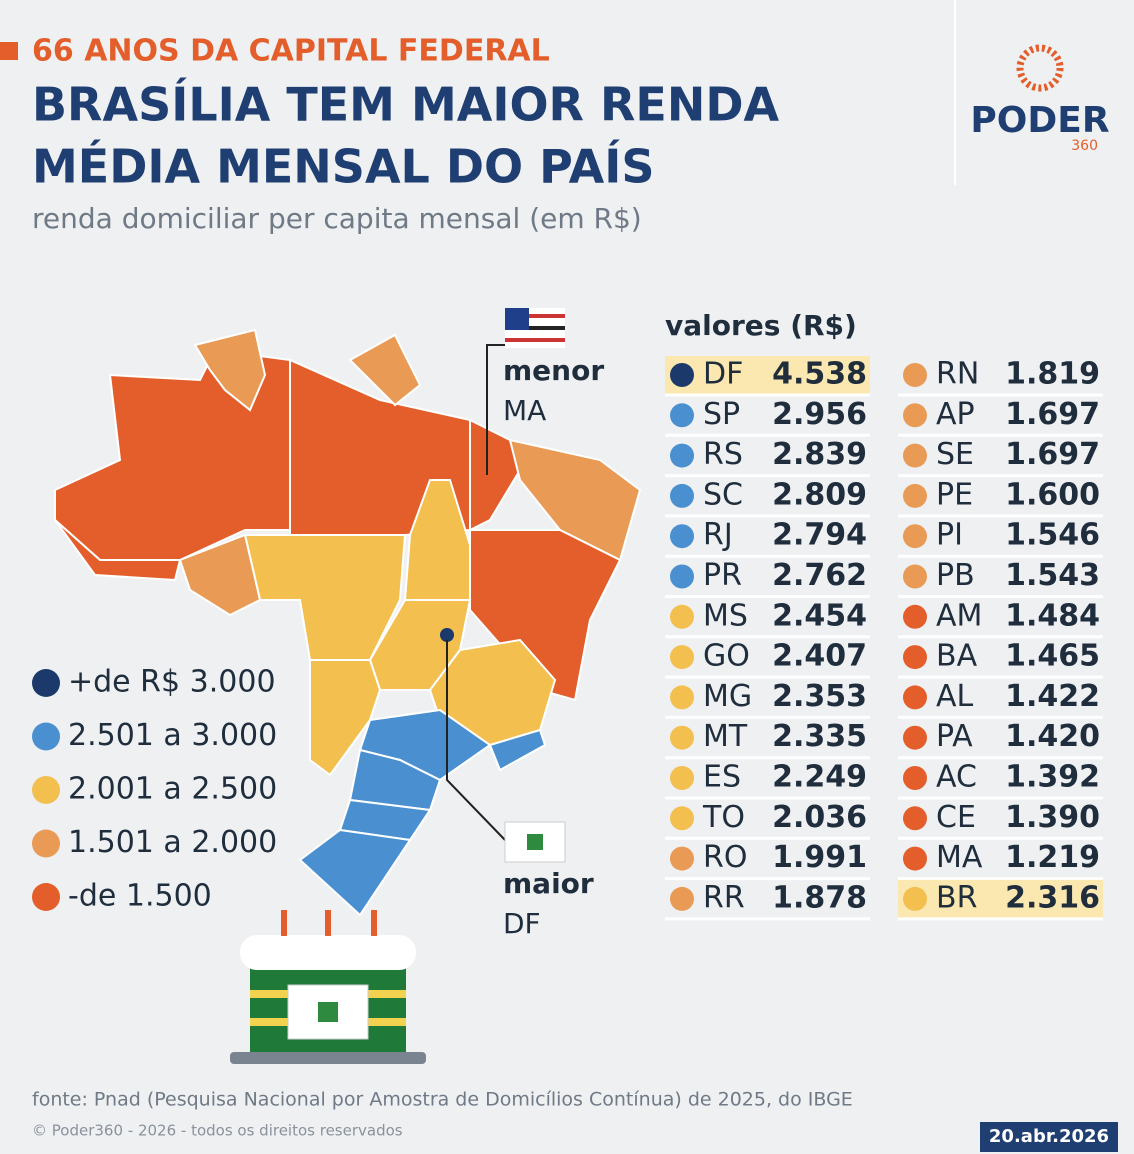  I want to click on value: 2.762, so click(819, 575).